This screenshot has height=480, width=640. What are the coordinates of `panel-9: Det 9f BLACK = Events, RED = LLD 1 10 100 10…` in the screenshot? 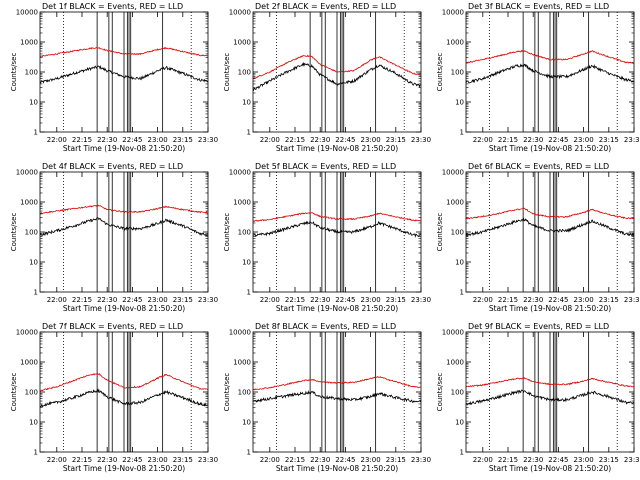 It's located at (538, 397).